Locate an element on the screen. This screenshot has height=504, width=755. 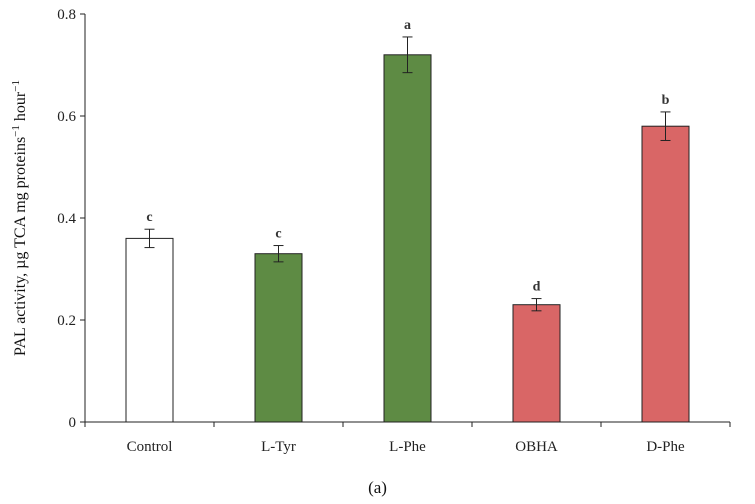
bar-obha is located at coordinates (536, 363).